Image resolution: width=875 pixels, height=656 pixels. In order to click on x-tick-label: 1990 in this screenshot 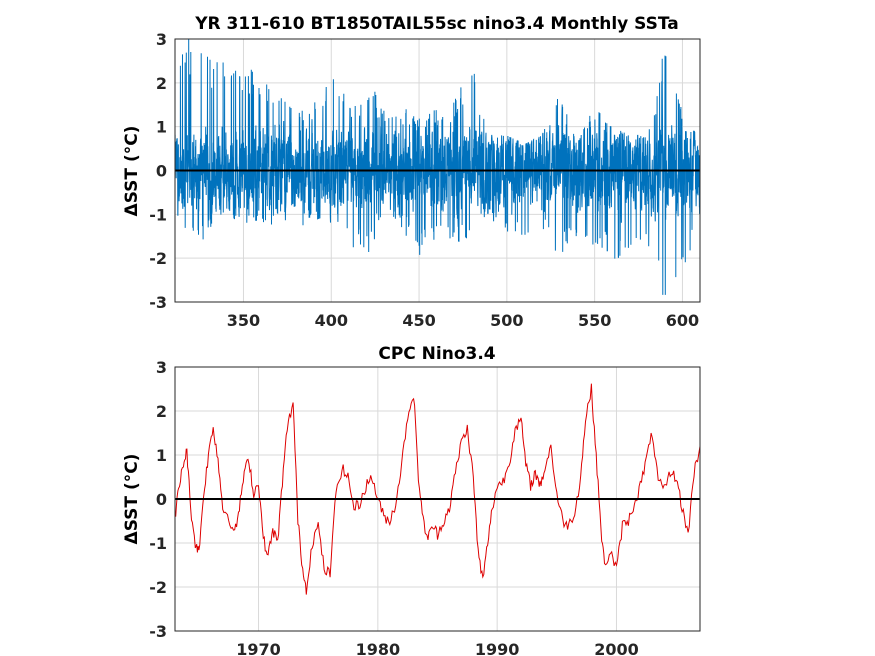, I will do `click(497, 648)`.